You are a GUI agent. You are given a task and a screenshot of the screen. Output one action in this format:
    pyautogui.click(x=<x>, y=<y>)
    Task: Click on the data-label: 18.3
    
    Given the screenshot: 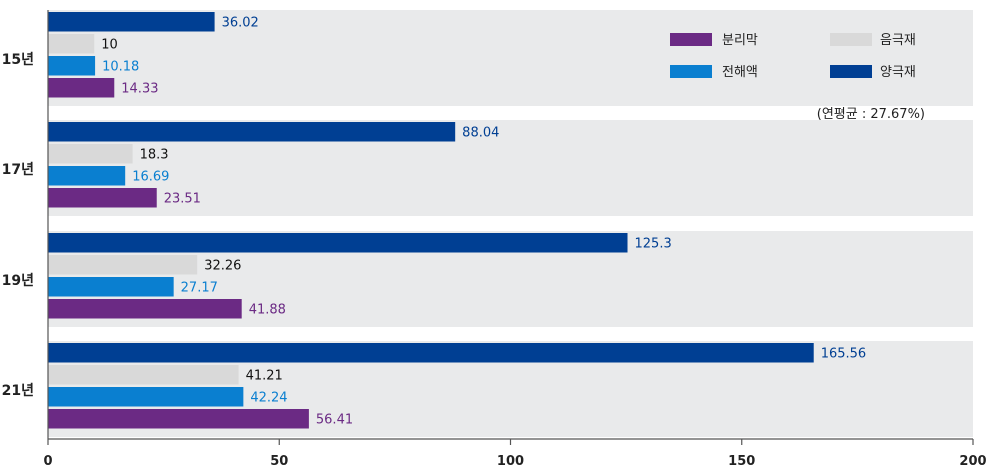 What is the action you would take?
    pyautogui.click(x=154, y=154)
    